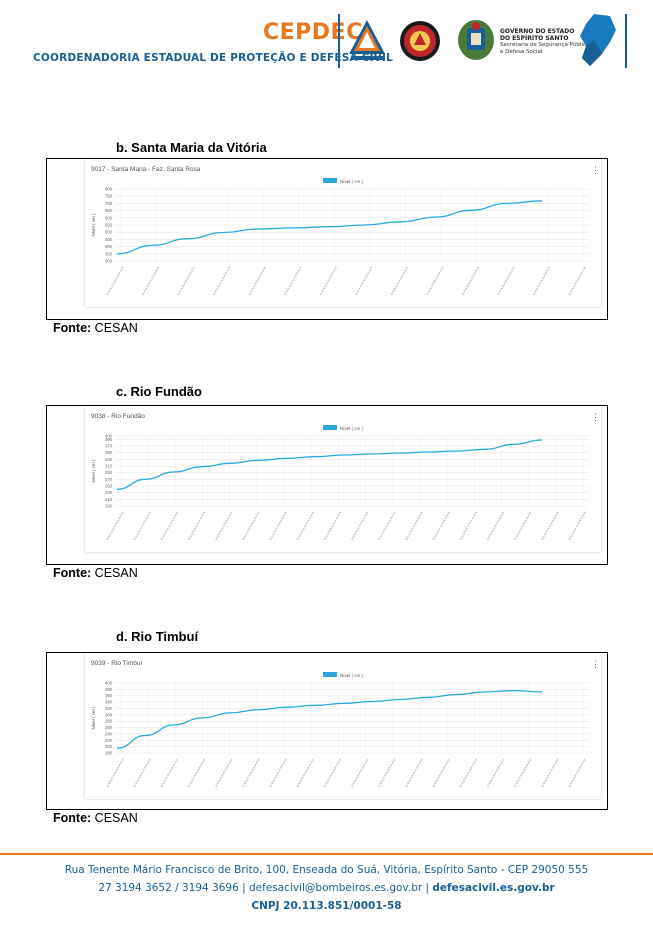  Describe the element at coordinates (326, 854) in the screenshot. I see `footer-divider` at that location.